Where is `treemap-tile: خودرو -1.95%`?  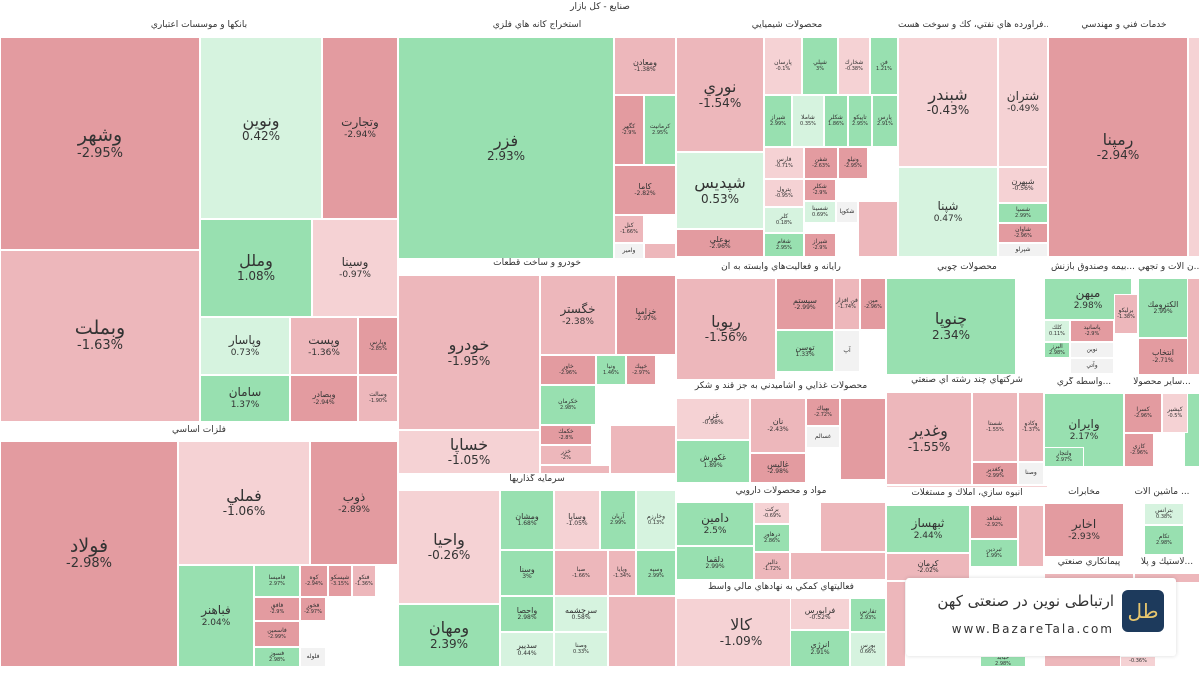
treemap-tile: خودرو -1.95% is located at coordinates (469, 352).